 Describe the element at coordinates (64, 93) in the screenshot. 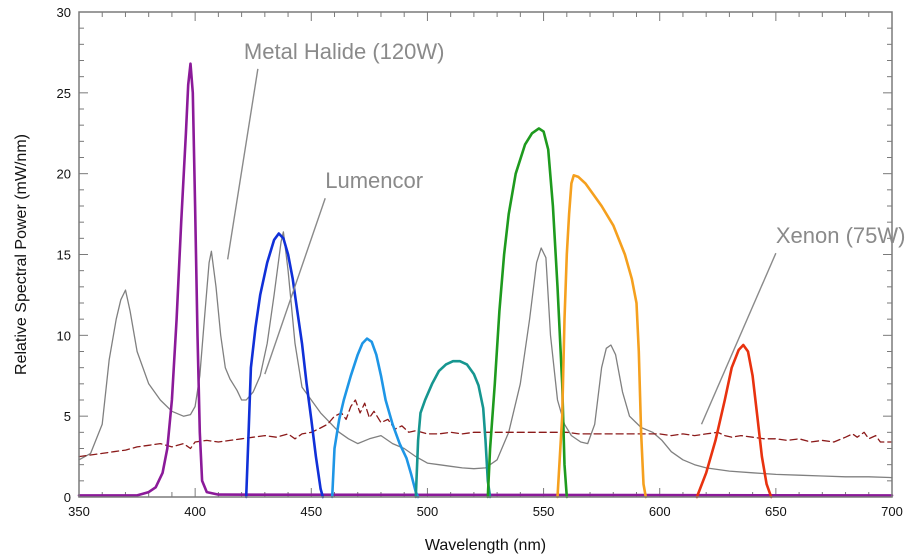

I see `y-tick-label: 25` at that location.